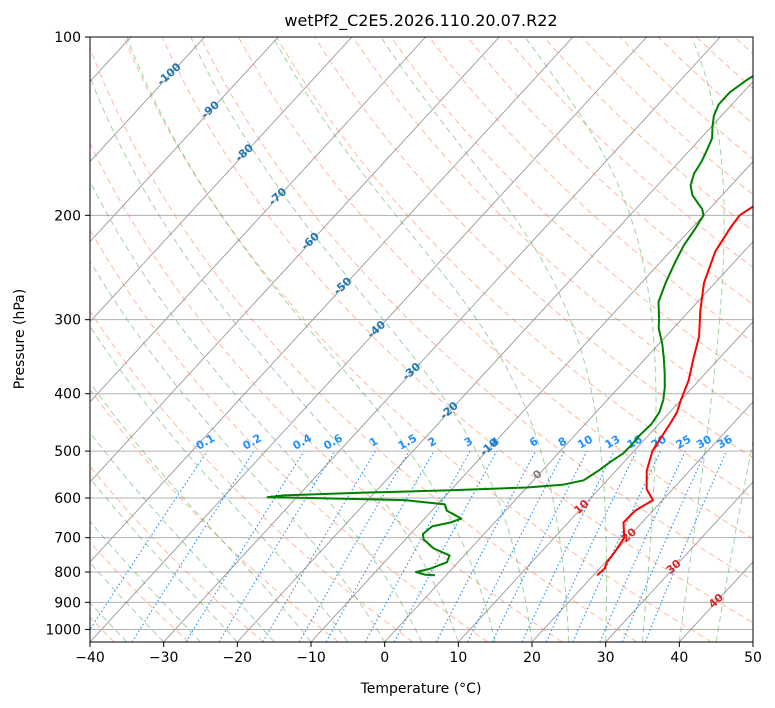  I want to click on y-tick-label: 900, so click(67, 603).